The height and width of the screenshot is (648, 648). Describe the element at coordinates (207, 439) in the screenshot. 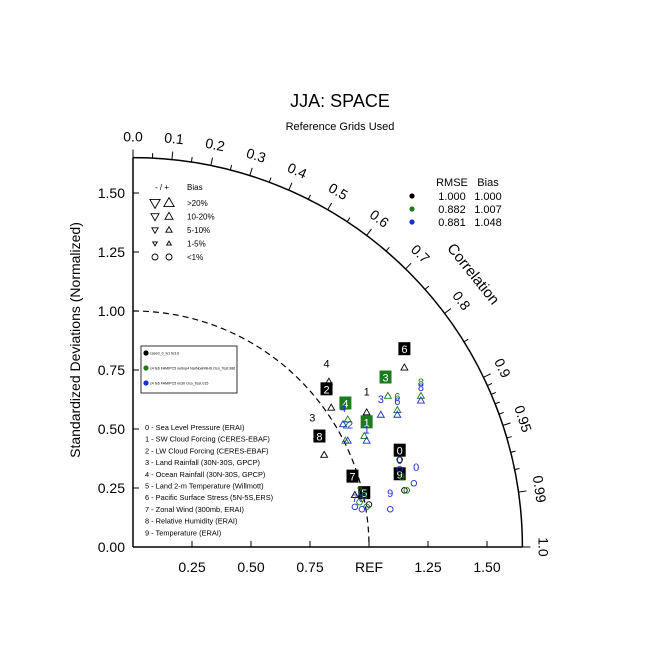

I see `variable-item: 1 - SW Cloud Forcing (CERES-EBAF)` at that location.